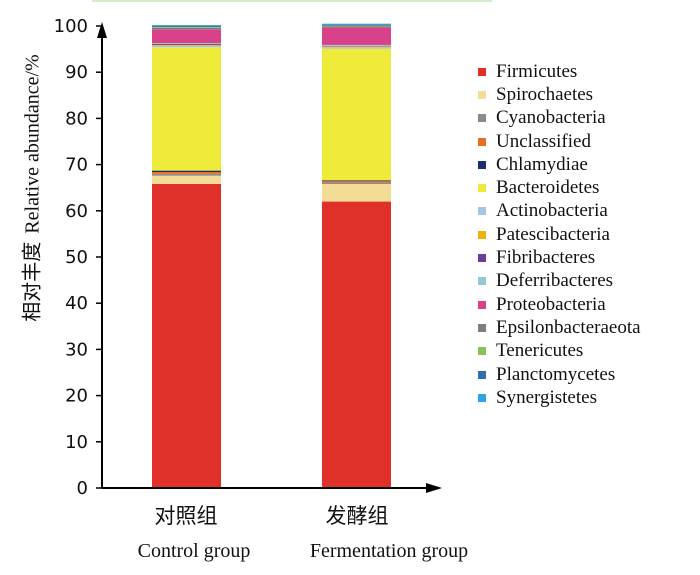 This screenshot has height=575, width=700. I want to click on x-axis-arrow, so click(434, 488).